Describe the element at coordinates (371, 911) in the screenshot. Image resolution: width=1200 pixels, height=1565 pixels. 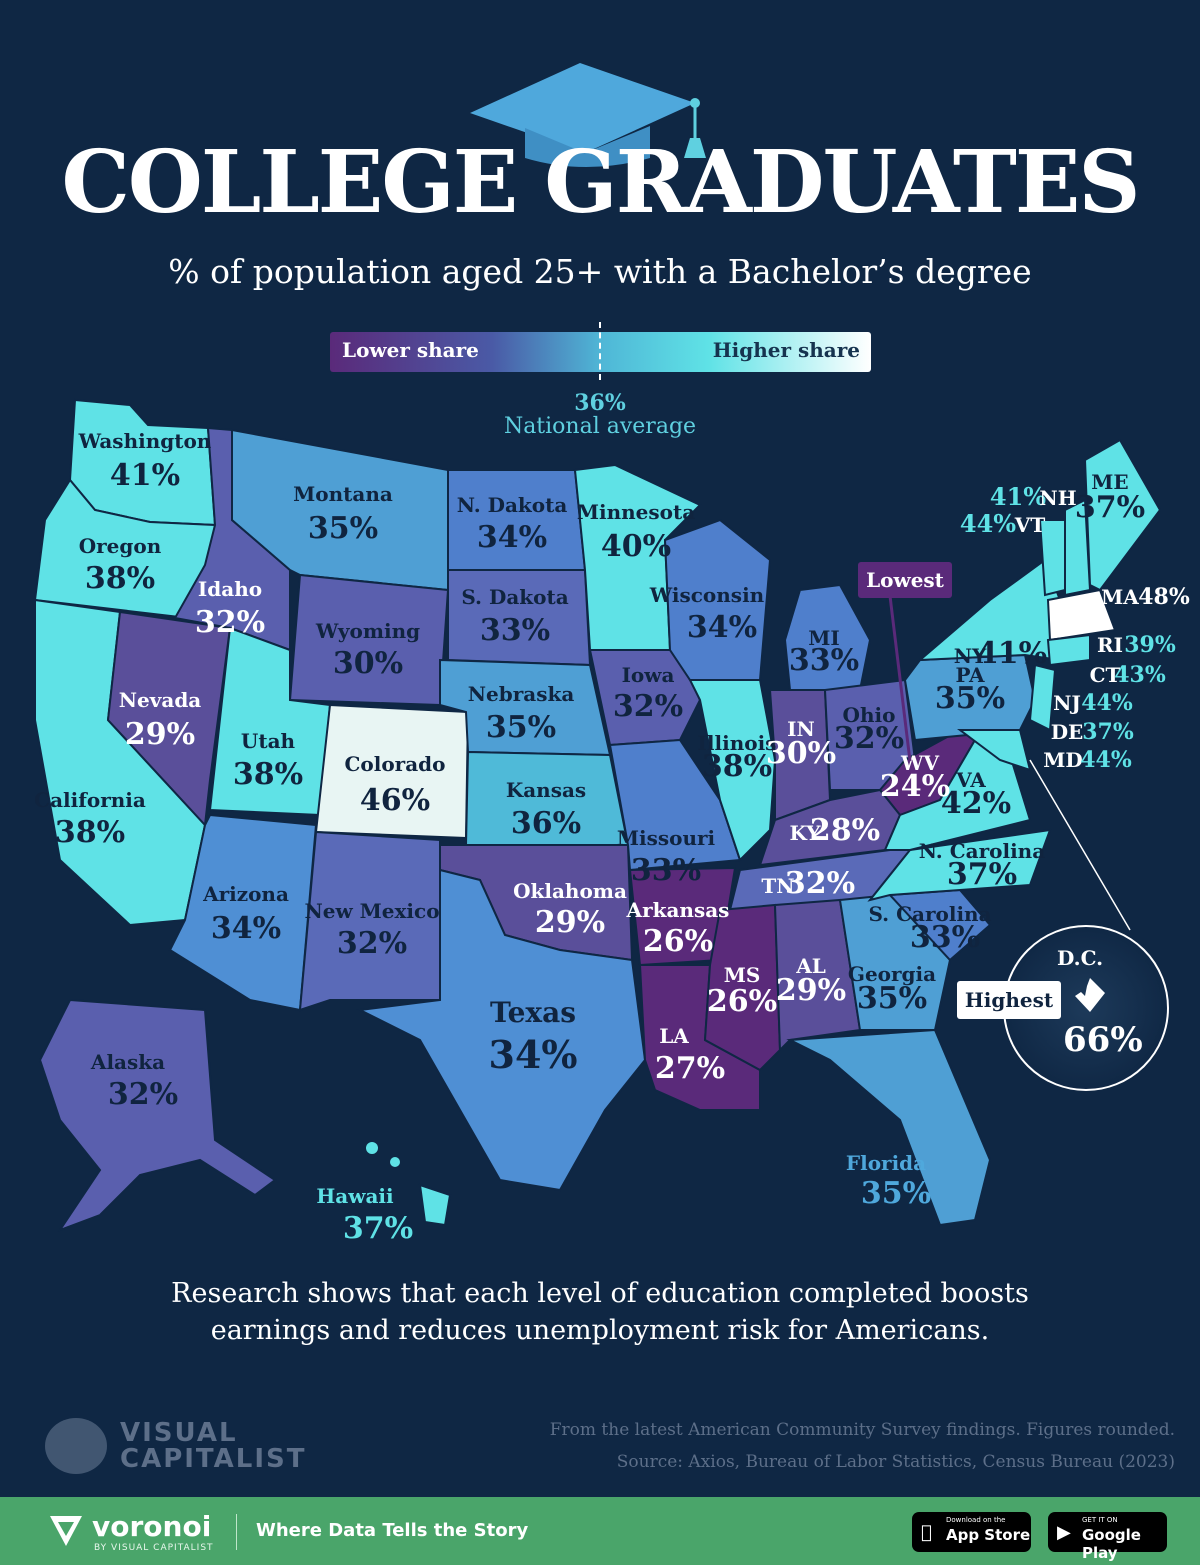
I see `label-new-mexico-name: New Mexico` at that location.